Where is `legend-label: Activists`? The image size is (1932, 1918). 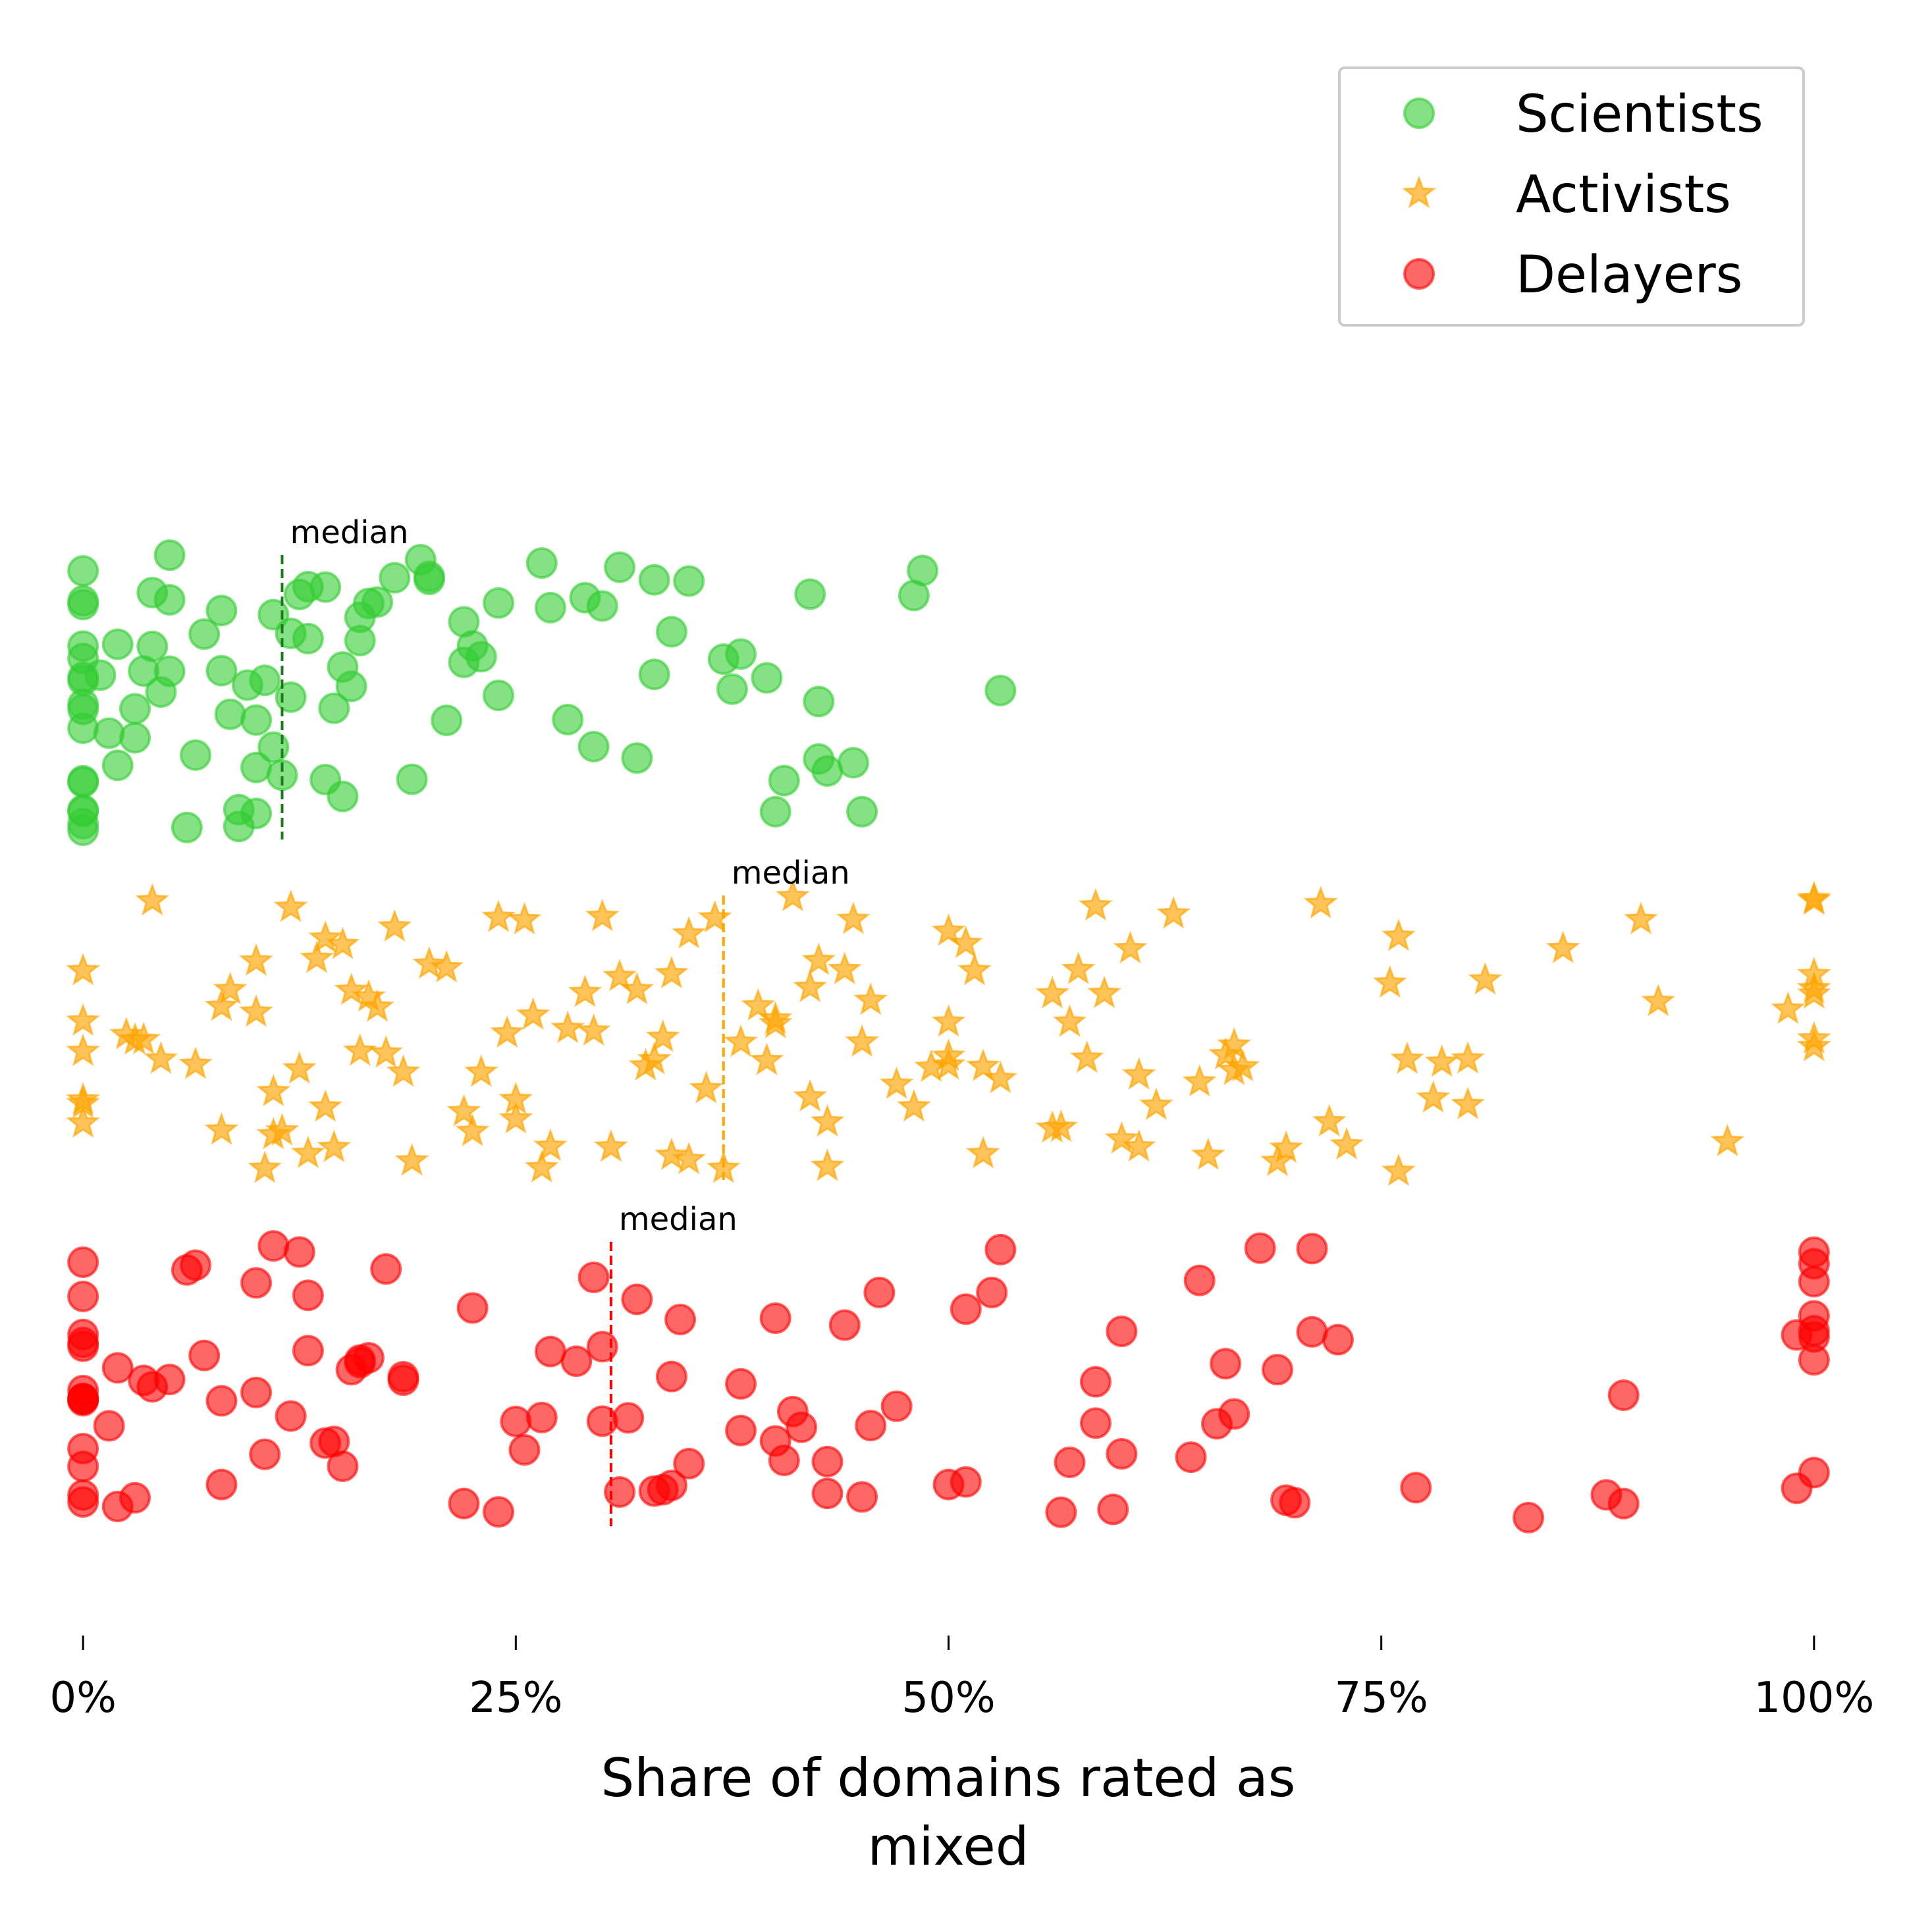
legend-label: Activists is located at coordinates (1623, 195).